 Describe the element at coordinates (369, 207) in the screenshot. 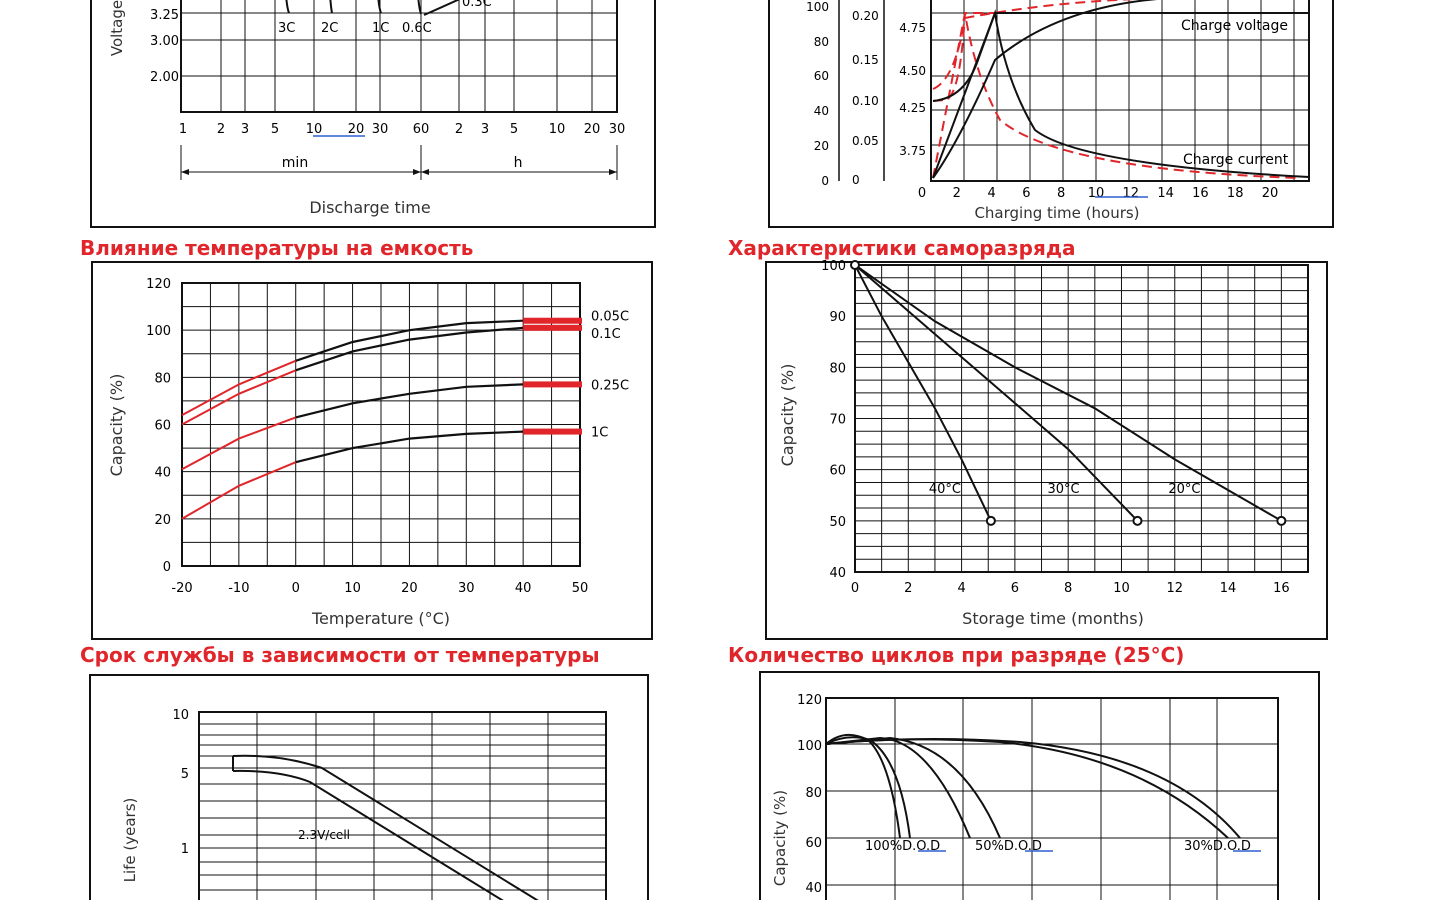

I see `discharge-xlabel: Discharge time` at that location.